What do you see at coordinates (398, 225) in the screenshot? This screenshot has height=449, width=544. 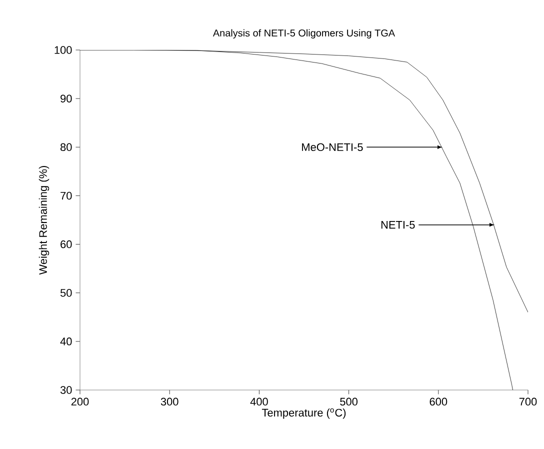 I see `annotation: NETI-5` at bounding box center [398, 225].